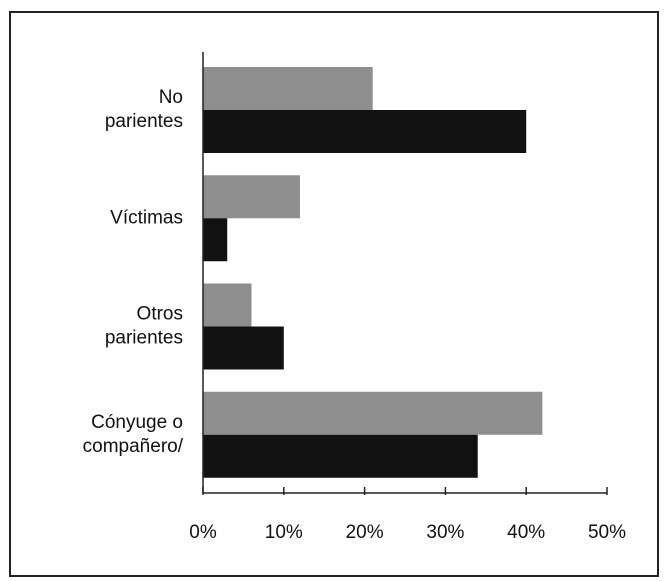 The height and width of the screenshot is (581, 668). Describe the element at coordinates (137, 422) in the screenshot. I see `category-label-line: Cónyuge o` at that location.